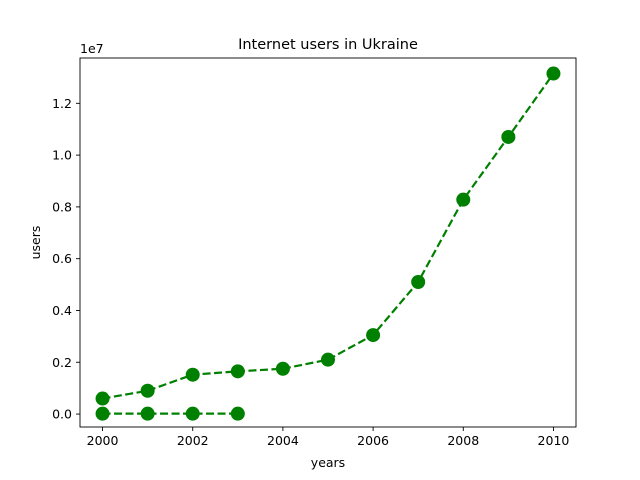 The height and width of the screenshot is (480, 640). Describe the element at coordinates (193, 440) in the screenshot. I see `x-tick-label: 2002` at that location.